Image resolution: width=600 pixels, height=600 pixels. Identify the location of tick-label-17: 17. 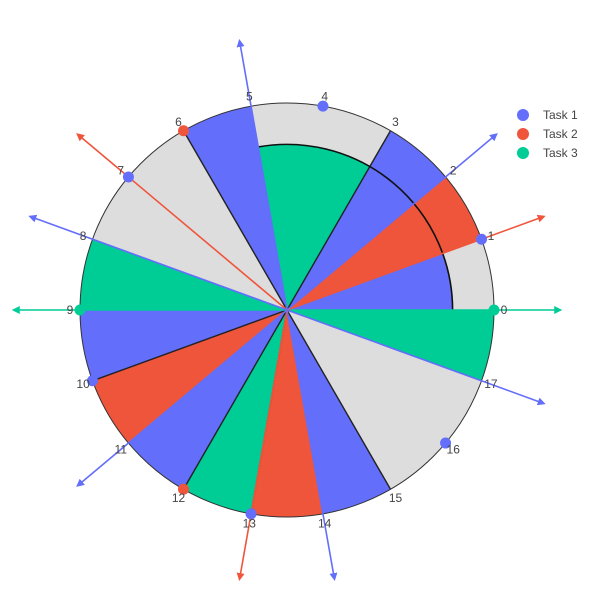
(491, 384).